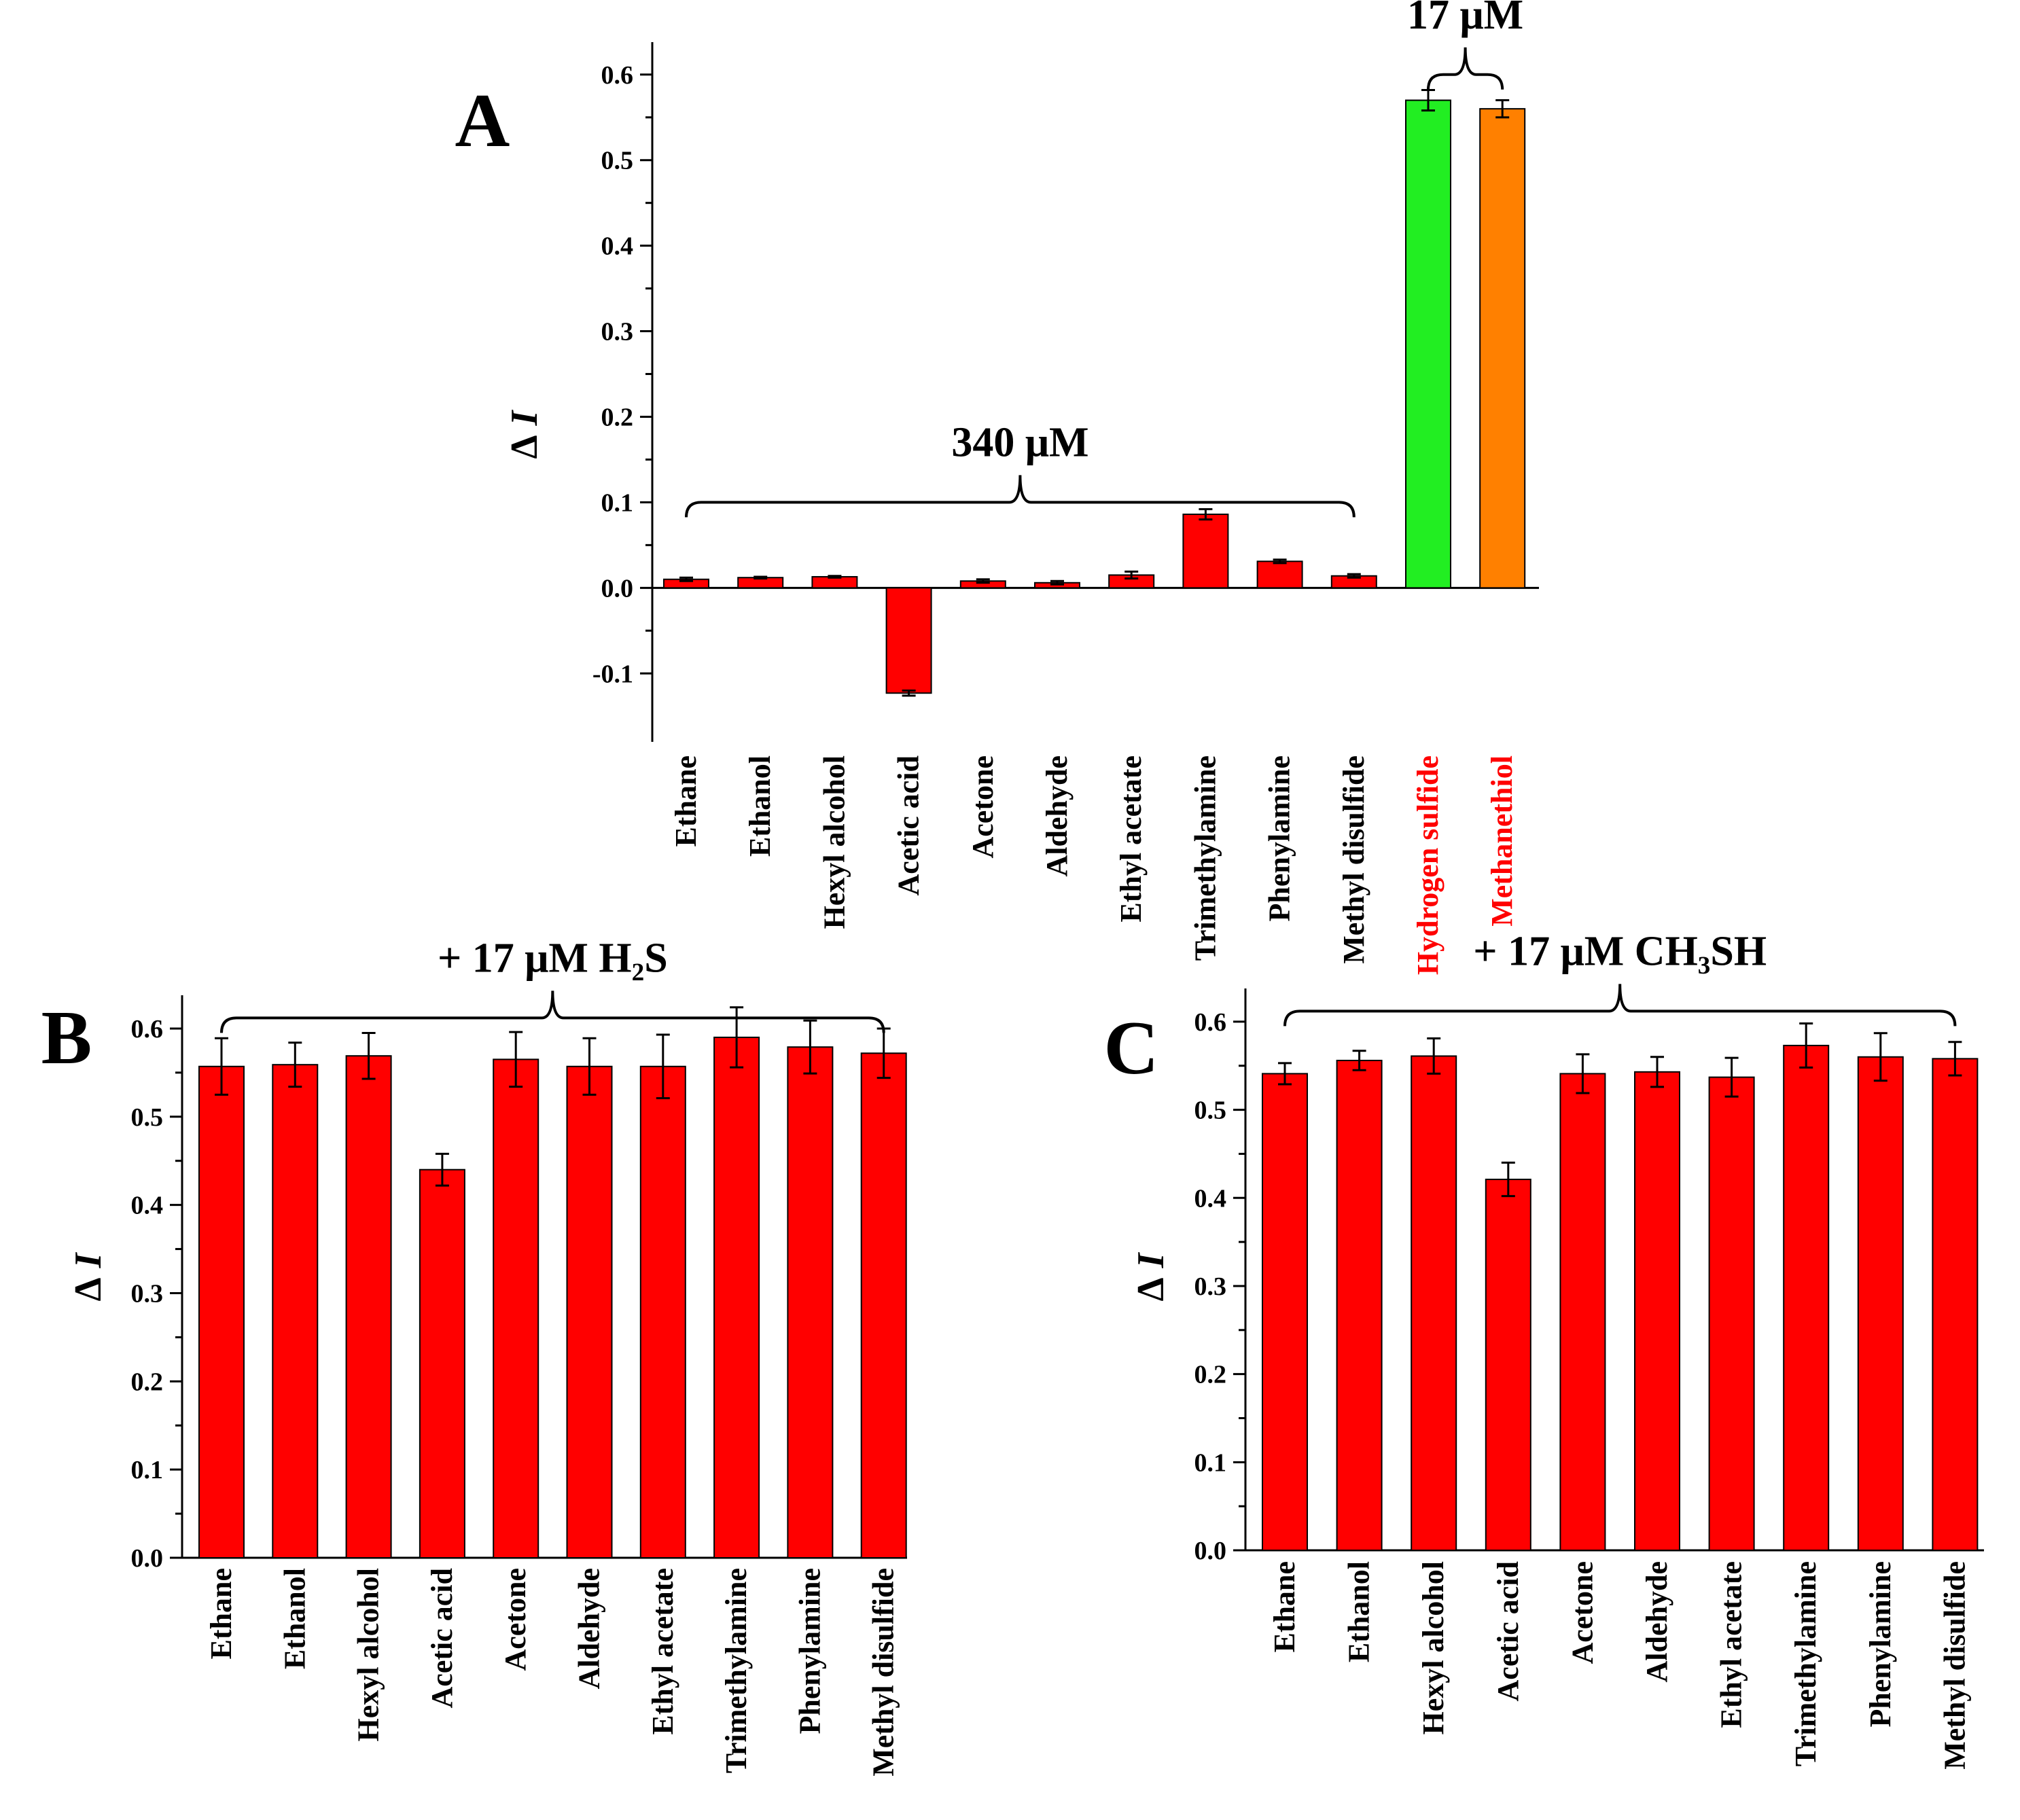 The height and width of the screenshot is (1820, 2020). What do you see at coordinates (1502, 841) in the screenshot?
I see `category-label: Methanethiol` at bounding box center [1502, 841].